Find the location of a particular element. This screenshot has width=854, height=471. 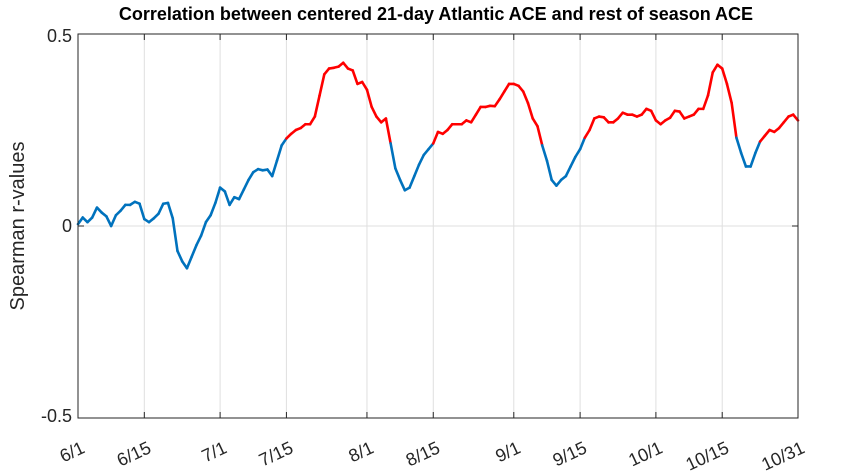

y-tick-label: -0.5 is located at coordinates (56, 416).